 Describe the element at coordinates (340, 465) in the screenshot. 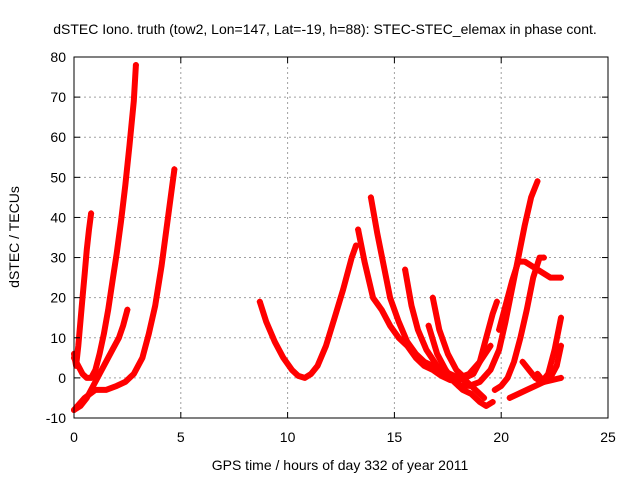

I see `x-axis-label: GPS time / hours of day 332 of year 2011` at that location.